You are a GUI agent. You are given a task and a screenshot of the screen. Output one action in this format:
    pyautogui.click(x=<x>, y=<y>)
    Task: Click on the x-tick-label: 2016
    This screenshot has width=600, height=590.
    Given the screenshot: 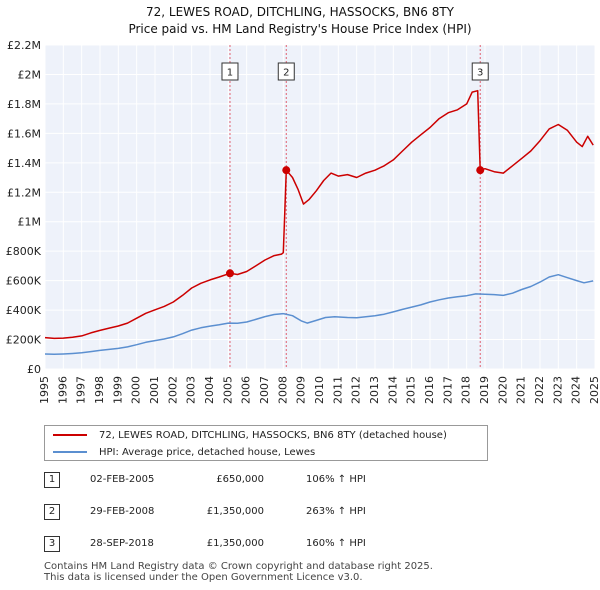 What is the action you would take?
    pyautogui.click(x=429, y=390)
    